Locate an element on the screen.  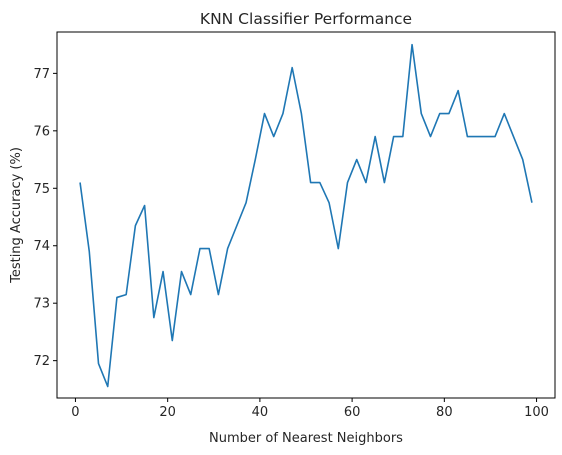
y-tick-label: 73 is located at coordinates (41, 304).